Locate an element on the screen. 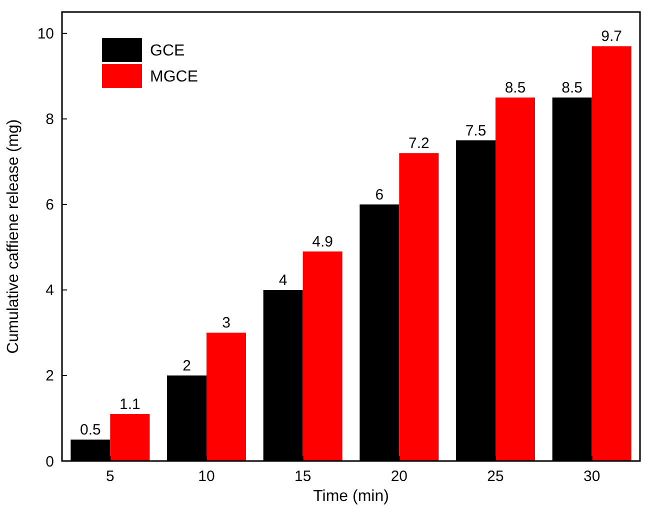  x-axis-title: Time (min) is located at coordinates (351, 496).